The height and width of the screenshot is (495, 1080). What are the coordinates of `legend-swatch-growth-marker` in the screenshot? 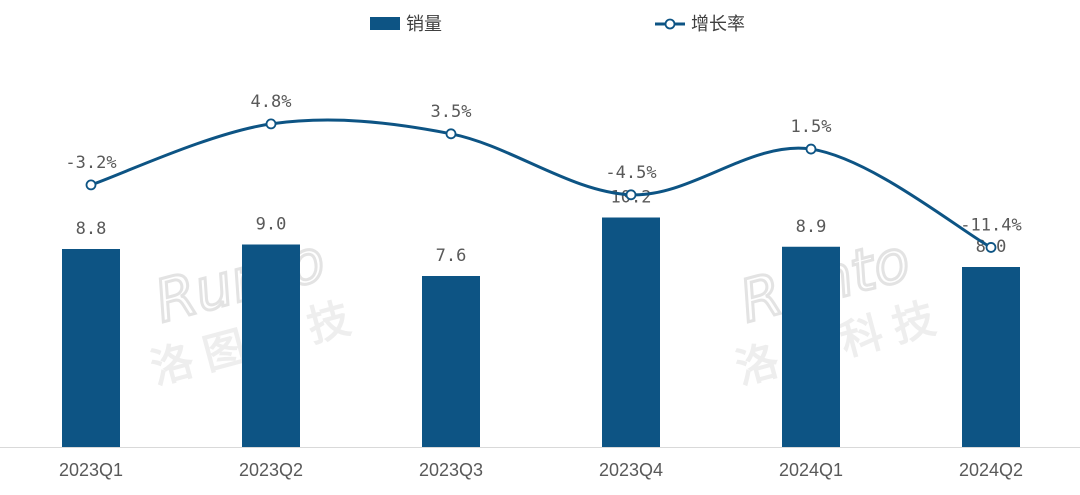 It's located at (670, 24).